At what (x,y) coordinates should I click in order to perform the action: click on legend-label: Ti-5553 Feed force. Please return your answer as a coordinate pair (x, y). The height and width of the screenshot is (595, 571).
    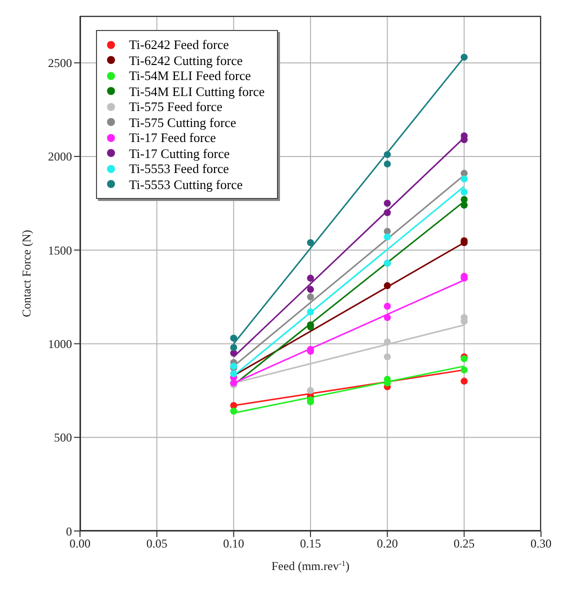
    Looking at the image, I should click on (179, 168).